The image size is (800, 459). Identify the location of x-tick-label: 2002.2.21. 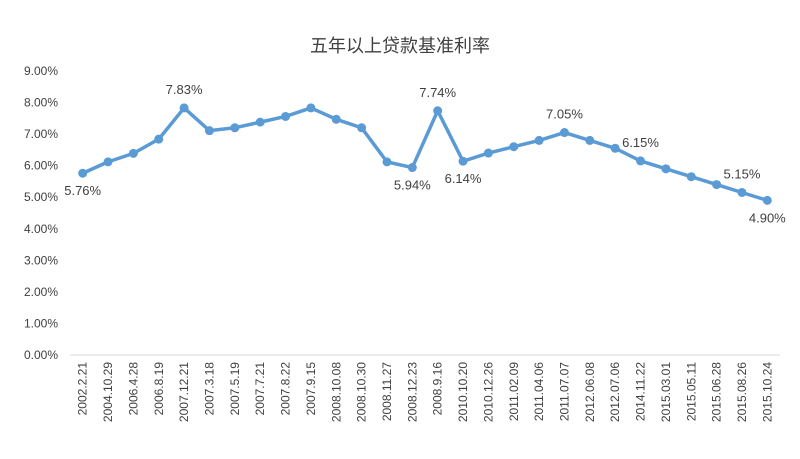
(83, 389).